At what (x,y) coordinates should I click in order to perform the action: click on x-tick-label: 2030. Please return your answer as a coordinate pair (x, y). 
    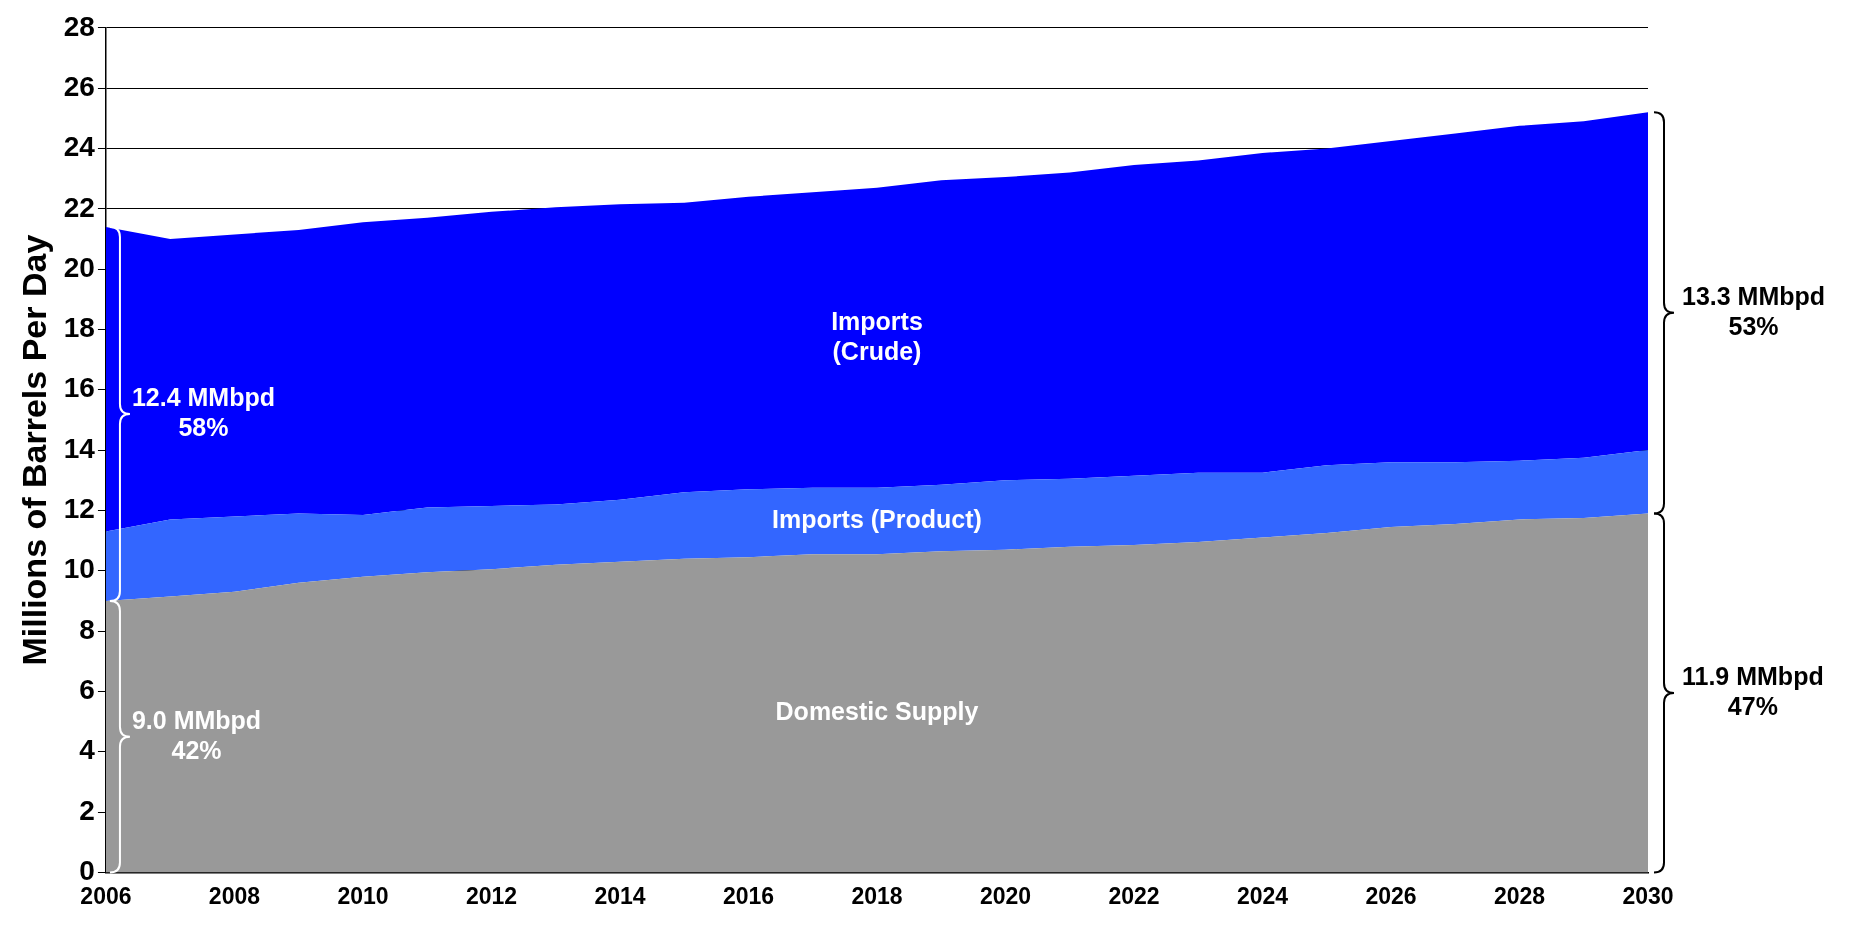
    Looking at the image, I should click on (1648, 895).